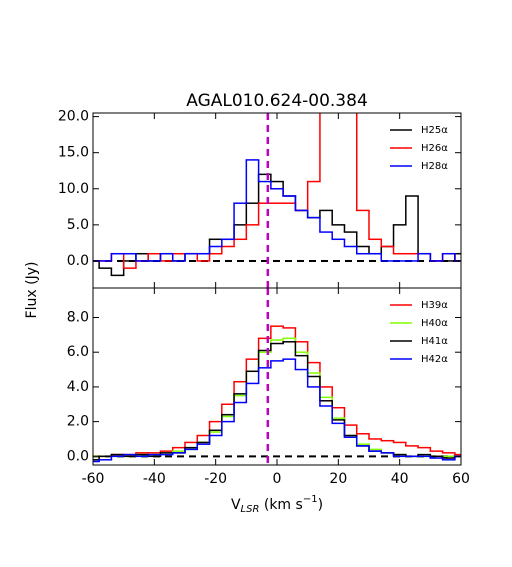 This screenshot has width=512, height=567. I want to click on y-tick-label: 6.0, so click(78, 352).